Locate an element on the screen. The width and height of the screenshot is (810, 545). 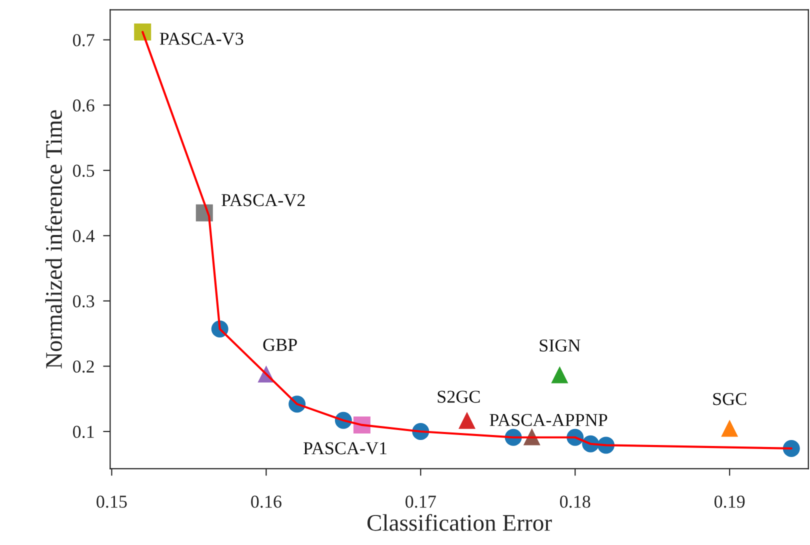
series-label: PASCA-APPNP is located at coordinates (549, 420).